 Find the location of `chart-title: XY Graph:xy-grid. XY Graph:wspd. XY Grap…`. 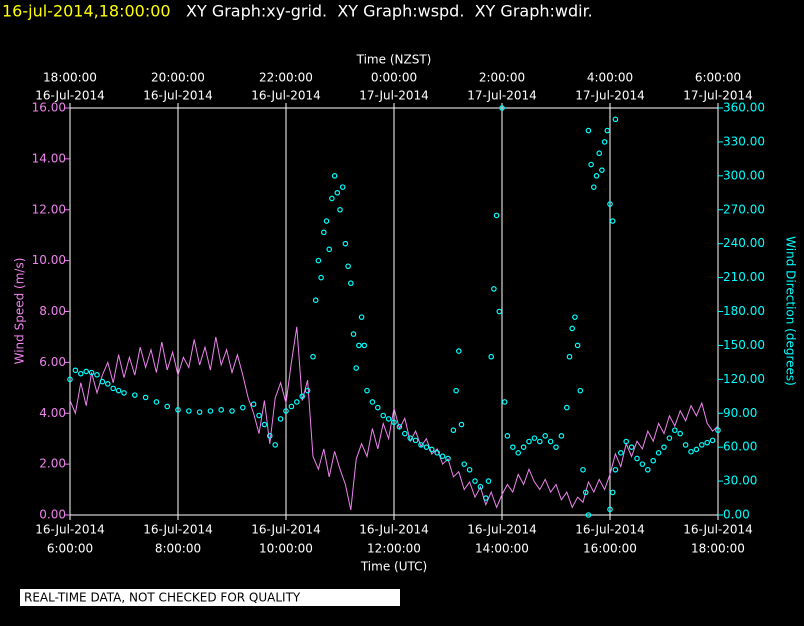

chart-title: XY Graph:xy-grid. XY Graph:wspd. XY Grap… is located at coordinates (389, 11).